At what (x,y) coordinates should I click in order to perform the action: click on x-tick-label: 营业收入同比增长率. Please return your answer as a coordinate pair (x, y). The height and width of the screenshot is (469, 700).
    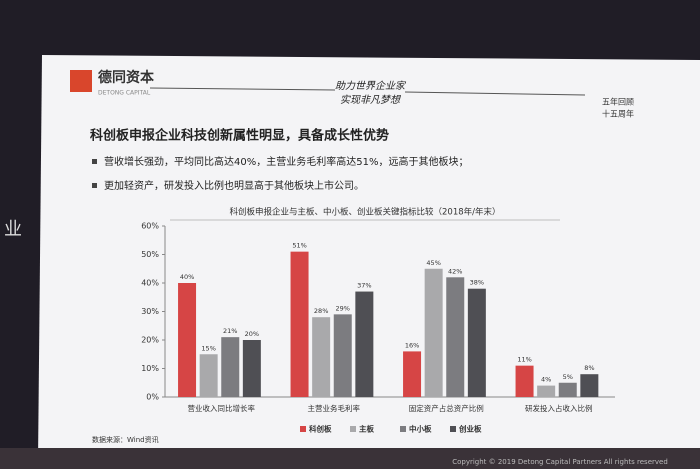
    Looking at the image, I should click on (222, 408).